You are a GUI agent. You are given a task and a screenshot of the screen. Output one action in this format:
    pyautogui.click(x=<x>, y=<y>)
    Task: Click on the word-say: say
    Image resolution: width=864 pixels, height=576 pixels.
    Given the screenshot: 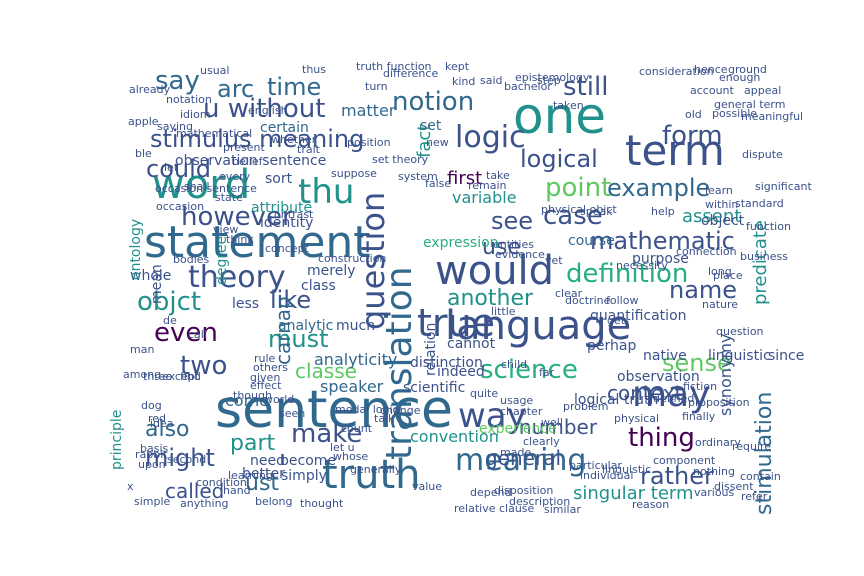 What is the action you would take?
    pyautogui.click(x=177, y=81)
    